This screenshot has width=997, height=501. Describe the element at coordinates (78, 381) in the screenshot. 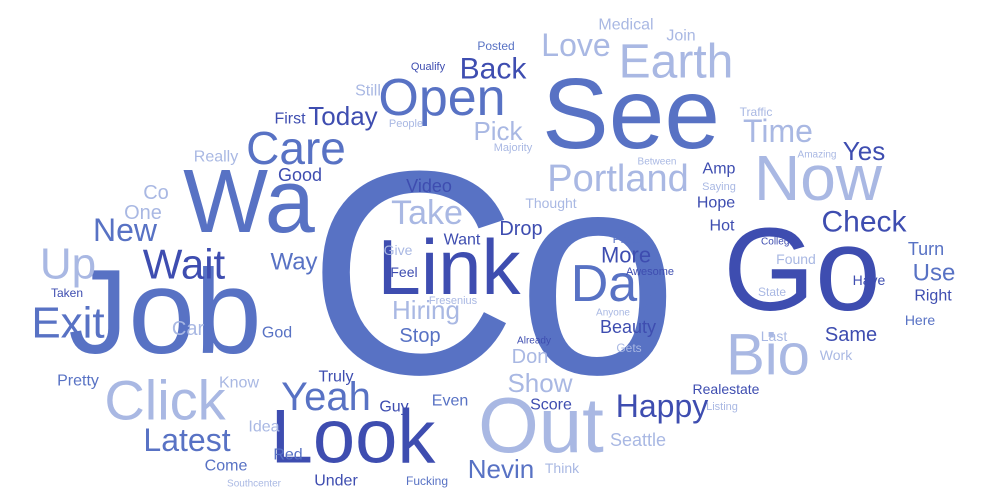

I see `word-pretty: Pretty` at that location.